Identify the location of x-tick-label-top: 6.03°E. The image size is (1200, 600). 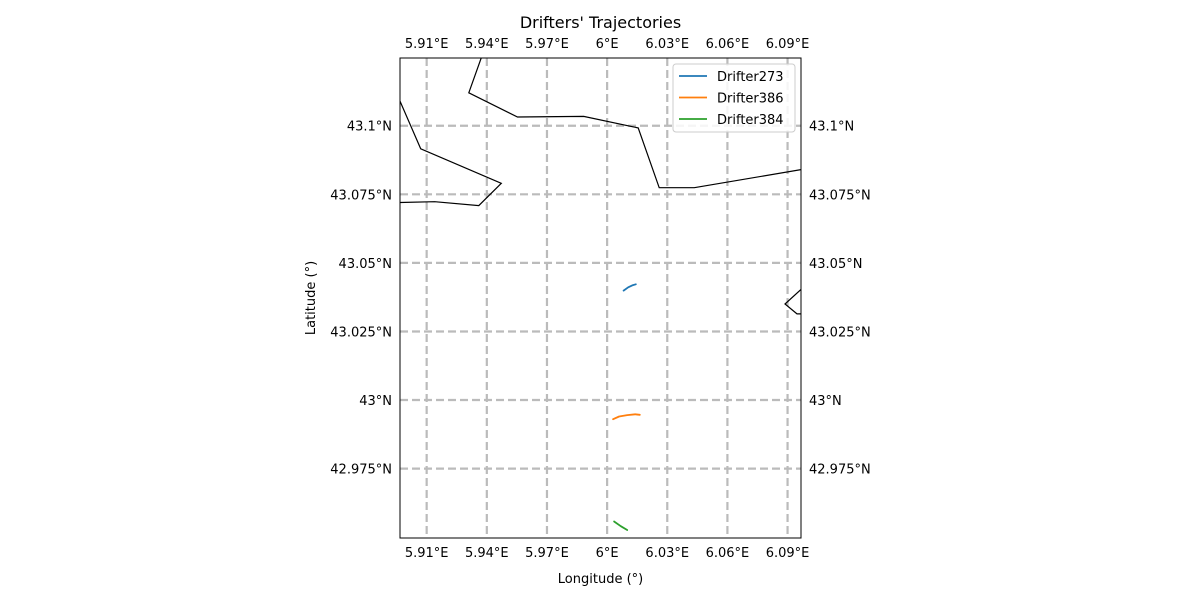
(667, 44).